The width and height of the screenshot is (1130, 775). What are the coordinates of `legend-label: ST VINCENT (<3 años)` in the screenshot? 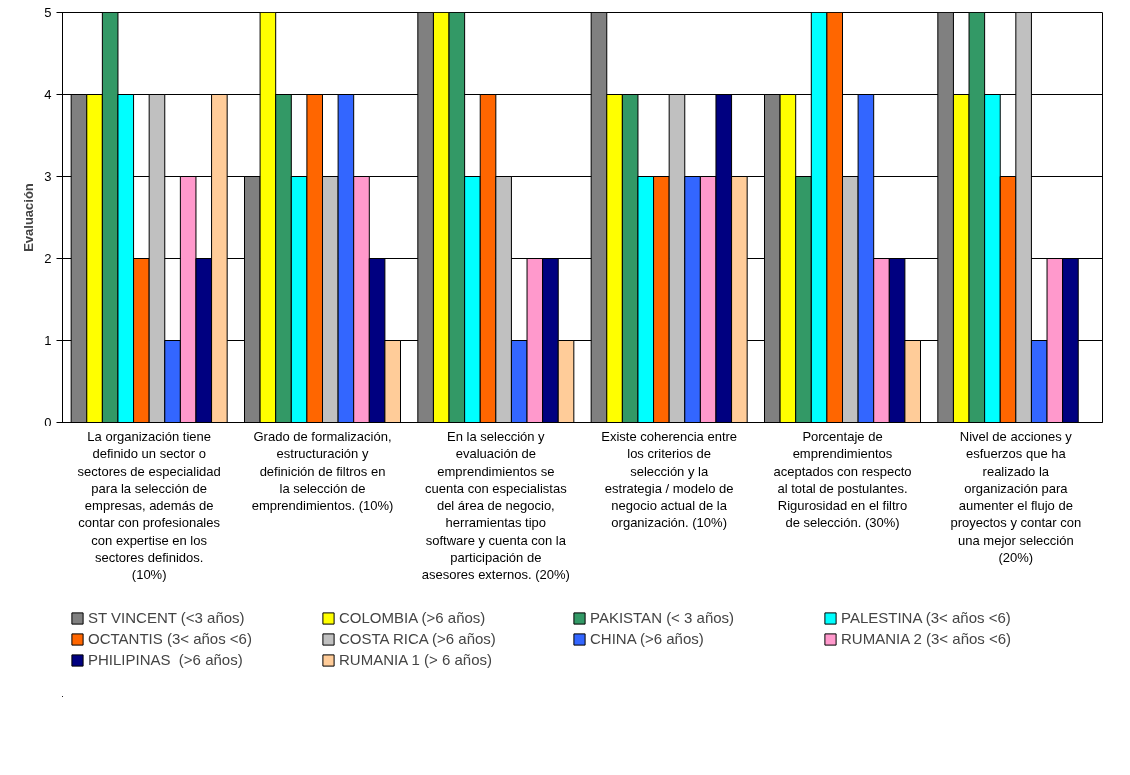 It's located at (167, 617).